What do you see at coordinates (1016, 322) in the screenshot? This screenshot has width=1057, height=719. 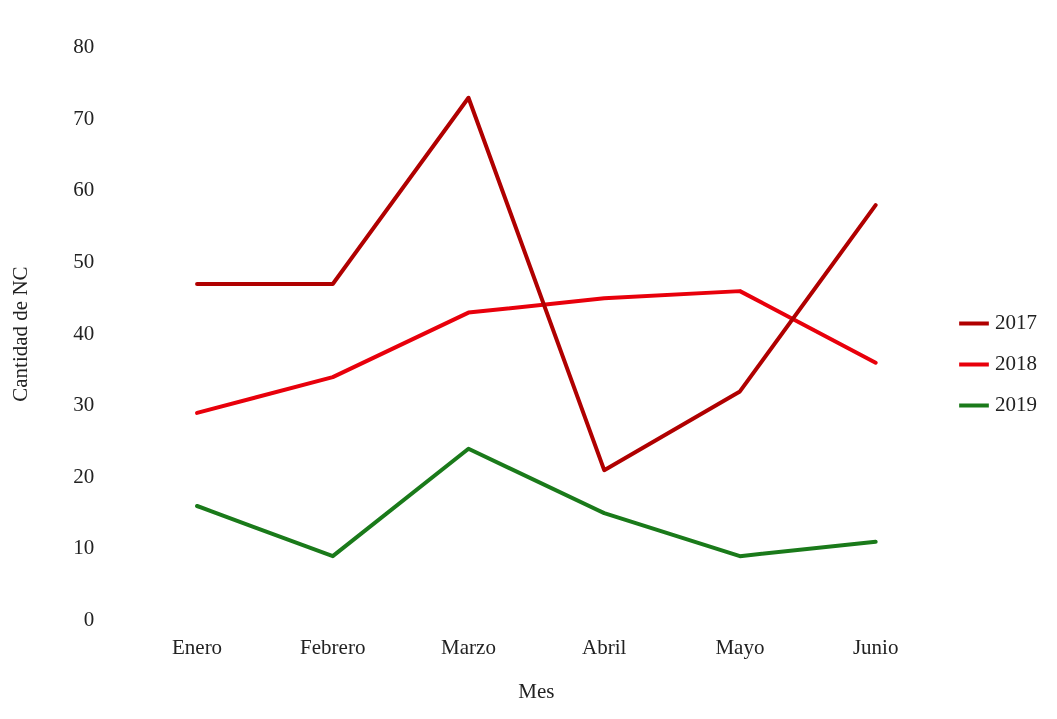 I see `legend-label: 2017` at bounding box center [1016, 322].